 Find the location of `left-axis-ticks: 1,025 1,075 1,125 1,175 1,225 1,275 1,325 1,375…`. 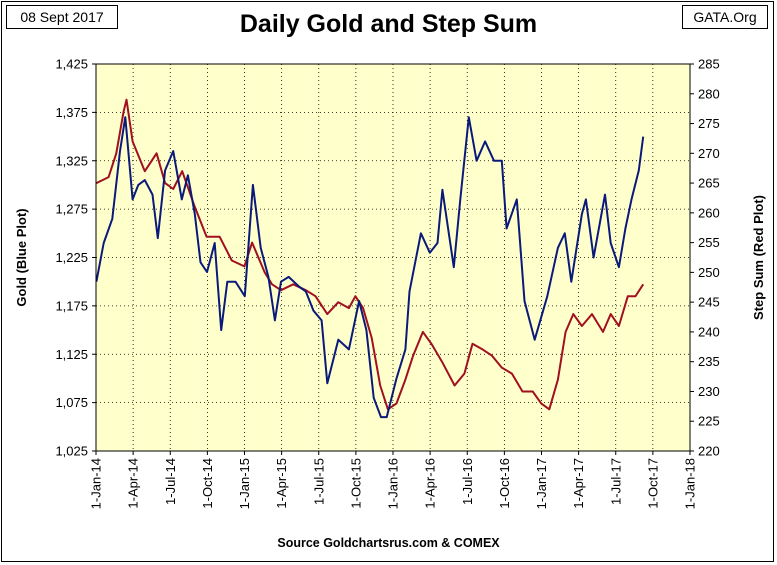

left-axis-ticks: 1,025 1,075 1,125 1,175 1,225 1,275 1,325 1,375… is located at coordinates (75, 258).